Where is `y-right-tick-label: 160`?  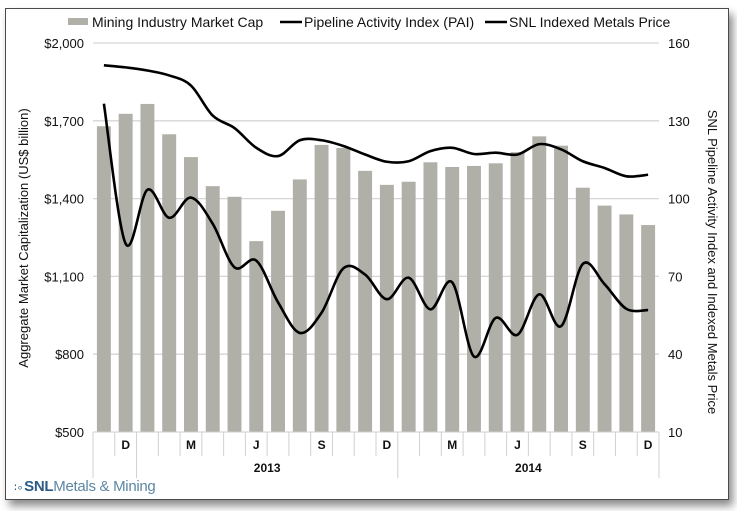 y-right-tick-label: 160 is located at coordinates (679, 43).